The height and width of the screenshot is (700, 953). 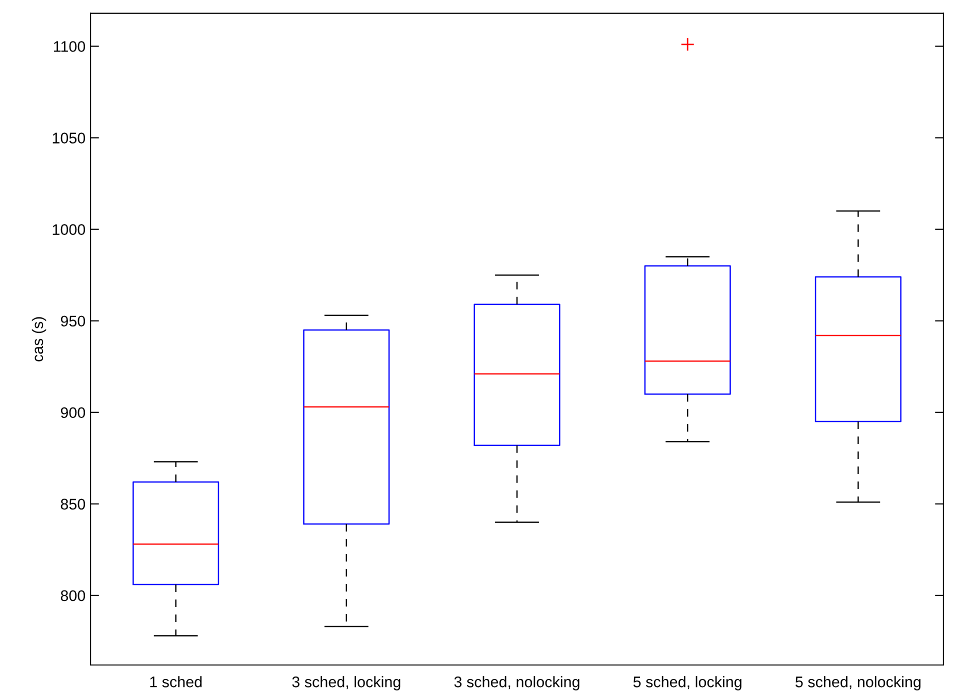 I want to click on y-tick-label: 1050, so click(x=69, y=138).